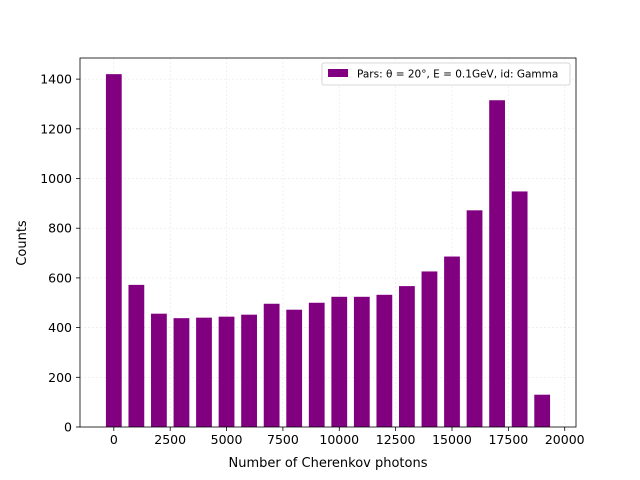 The width and height of the screenshot is (640, 480). Describe the element at coordinates (452, 439) in the screenshot. I see `x-tick-label: 15000` at that location.